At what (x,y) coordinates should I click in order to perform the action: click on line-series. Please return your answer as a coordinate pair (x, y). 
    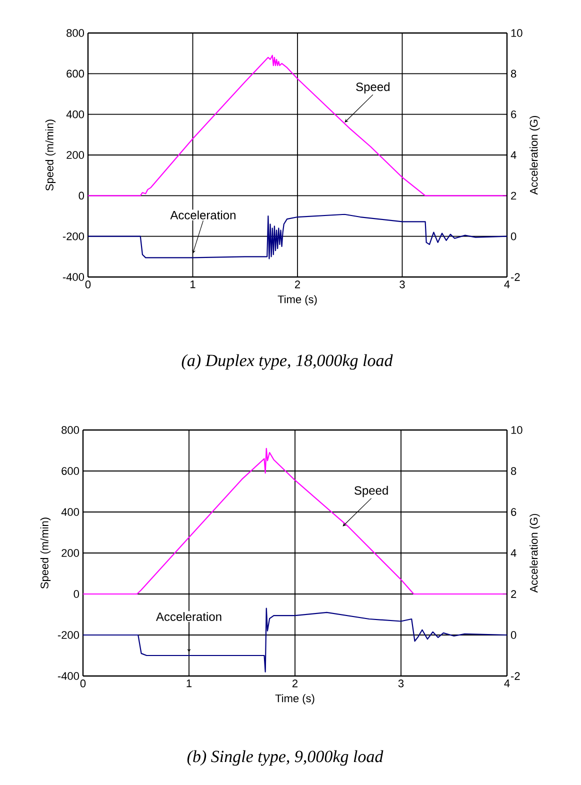
    Looking at the image, I should click on (297, 125).